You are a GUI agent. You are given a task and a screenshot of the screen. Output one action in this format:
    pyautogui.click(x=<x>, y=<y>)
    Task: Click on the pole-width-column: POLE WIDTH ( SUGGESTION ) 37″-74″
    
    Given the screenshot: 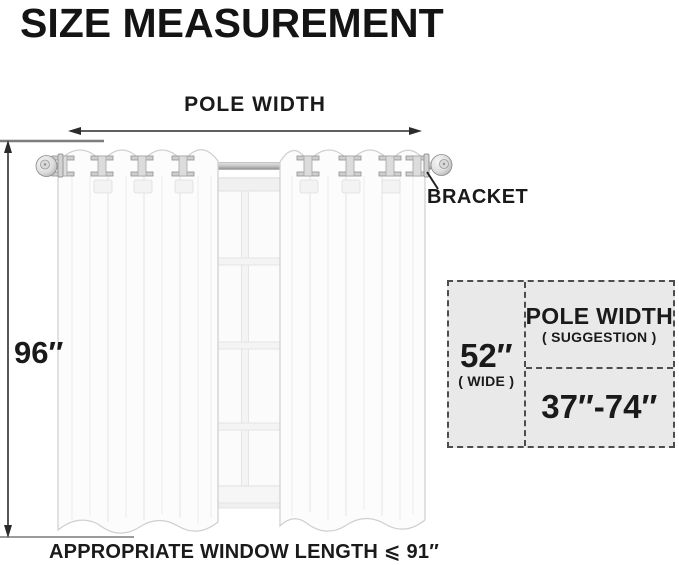 What is the action you would take?
    pyautogui.click(x=599, y=364)
    